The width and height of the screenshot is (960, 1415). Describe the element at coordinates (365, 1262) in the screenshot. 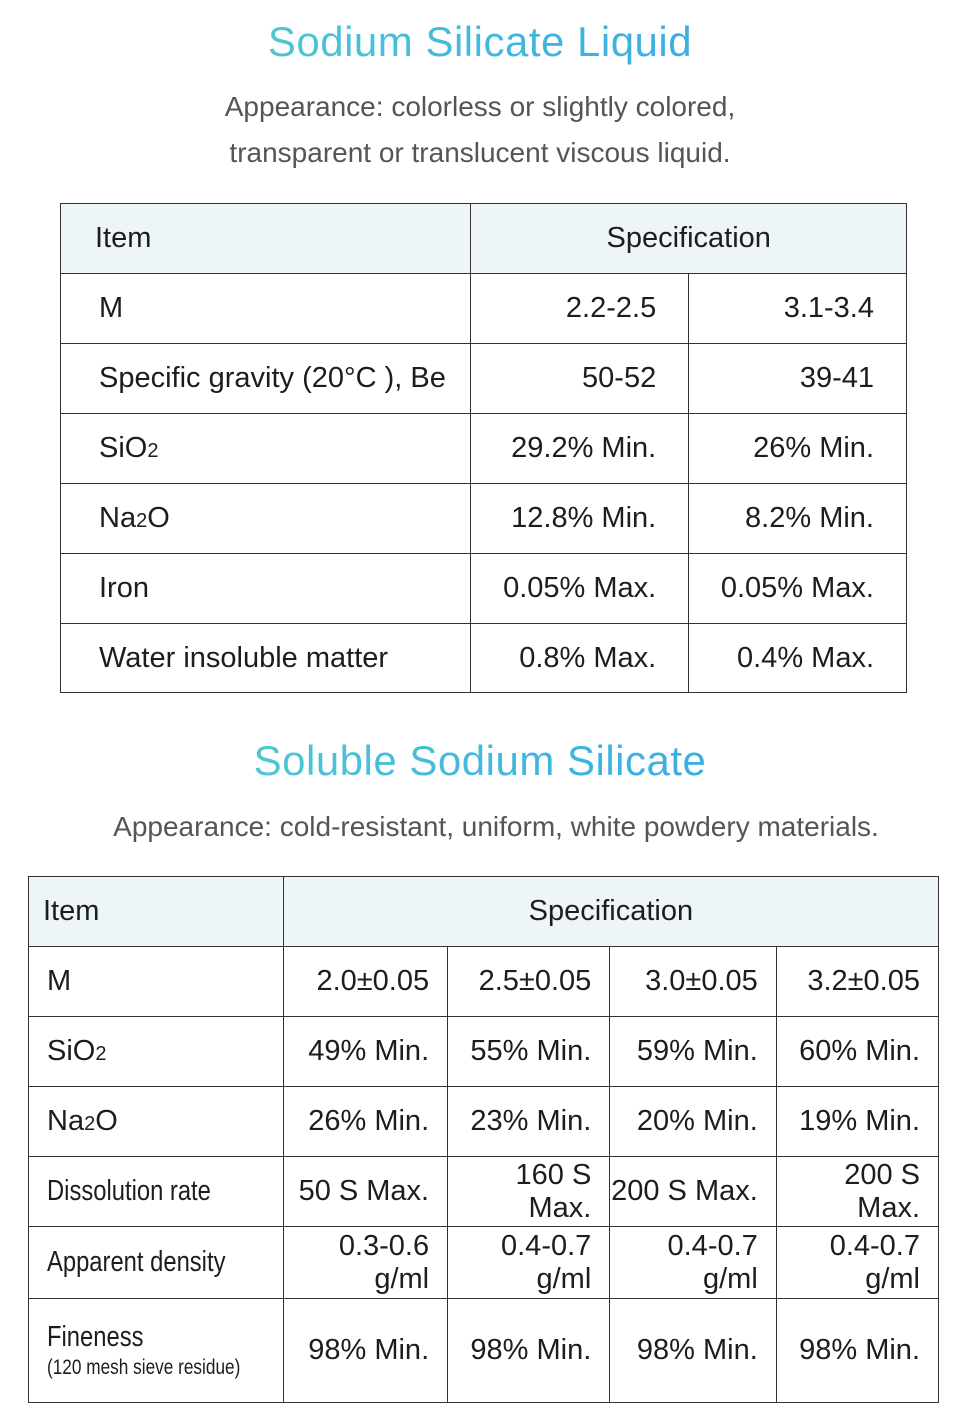

I see `row-value: 0.3-0.6 g/ml` at that location.